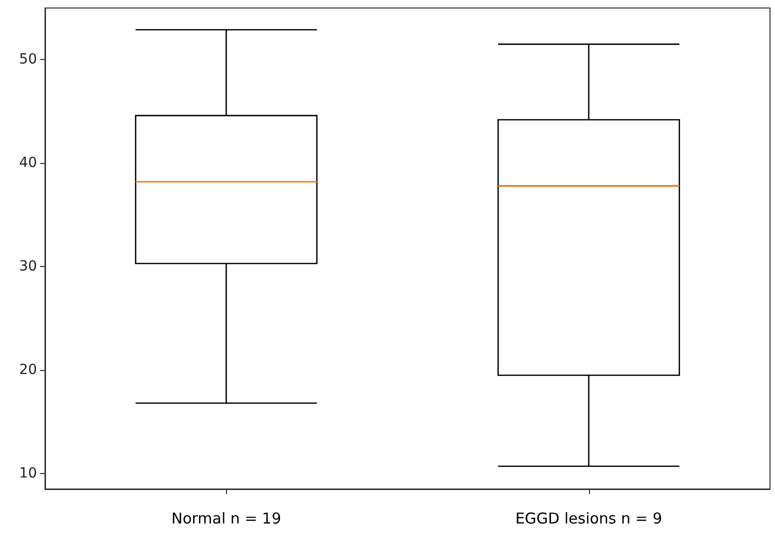  Describe the element at coordinates (226, 519) in the screenshot. I see `x-tick-label: Normal n = 19` at that location.